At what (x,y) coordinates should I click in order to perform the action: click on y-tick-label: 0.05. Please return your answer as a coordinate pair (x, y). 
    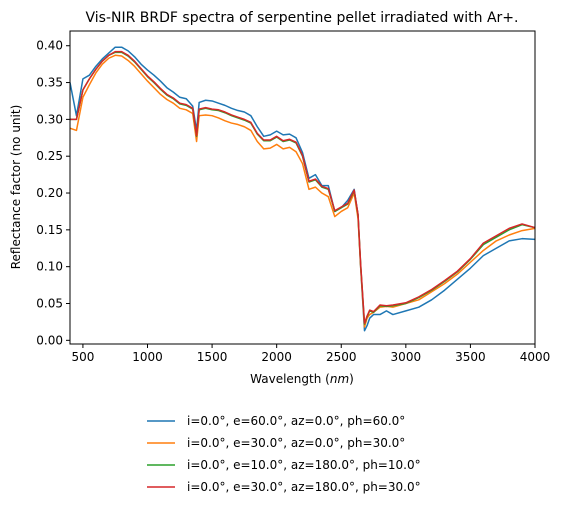
    Looking at the image, I should click on (49, 303).